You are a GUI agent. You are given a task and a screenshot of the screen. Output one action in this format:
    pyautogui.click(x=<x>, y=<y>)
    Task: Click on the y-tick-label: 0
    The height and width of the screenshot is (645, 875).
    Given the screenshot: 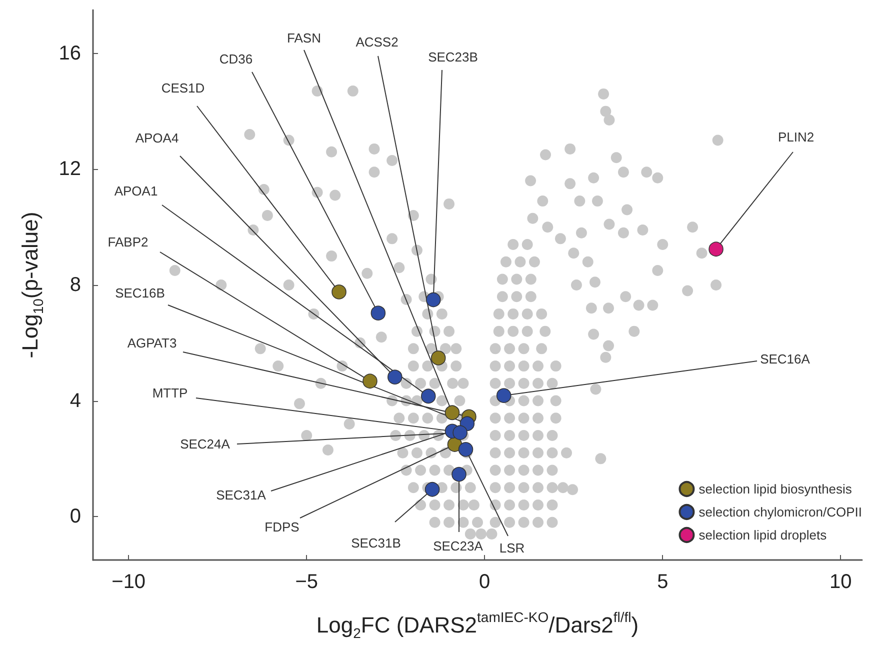 What is the action you would take?
    pyautogui.click(x=75, y=517)
    